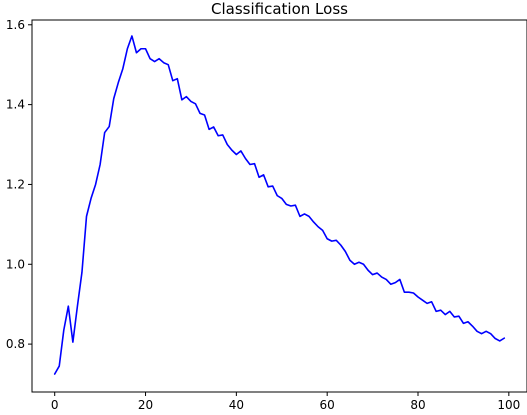  Describe the element at coordinates (15, 25) in the screenshot. I see `y-tick-label: 1.6` at that location.